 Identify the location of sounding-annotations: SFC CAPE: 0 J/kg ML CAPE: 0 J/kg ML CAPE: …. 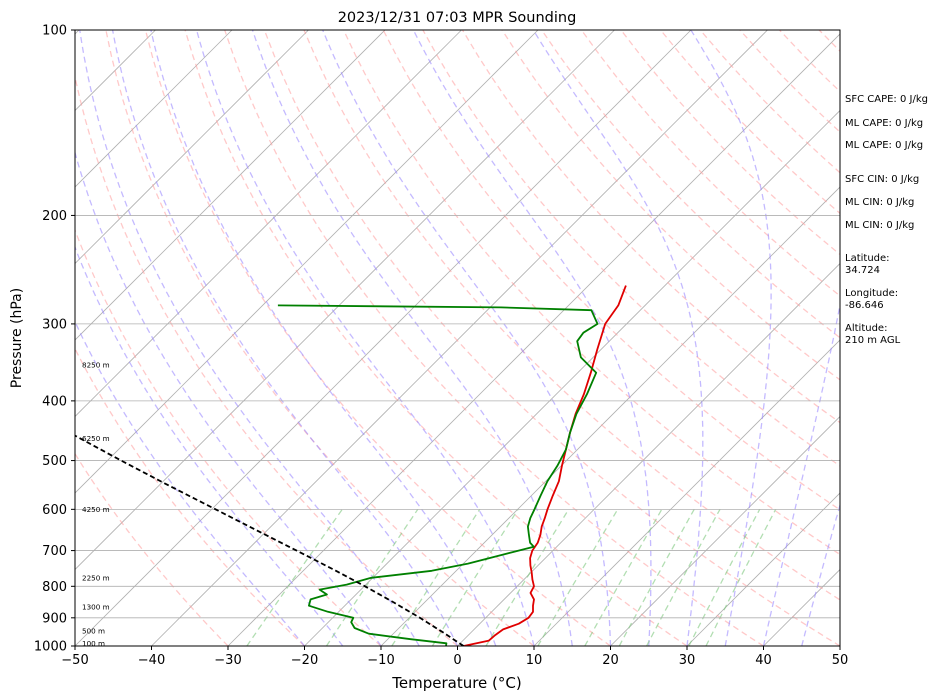
(886, 220).